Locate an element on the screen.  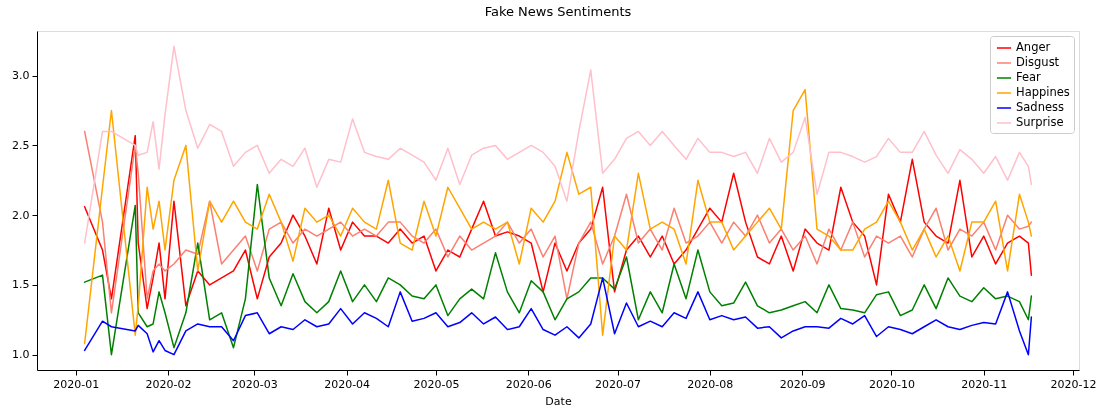
x-tick-label: 2020-01 is located at coordinates (76, 384).